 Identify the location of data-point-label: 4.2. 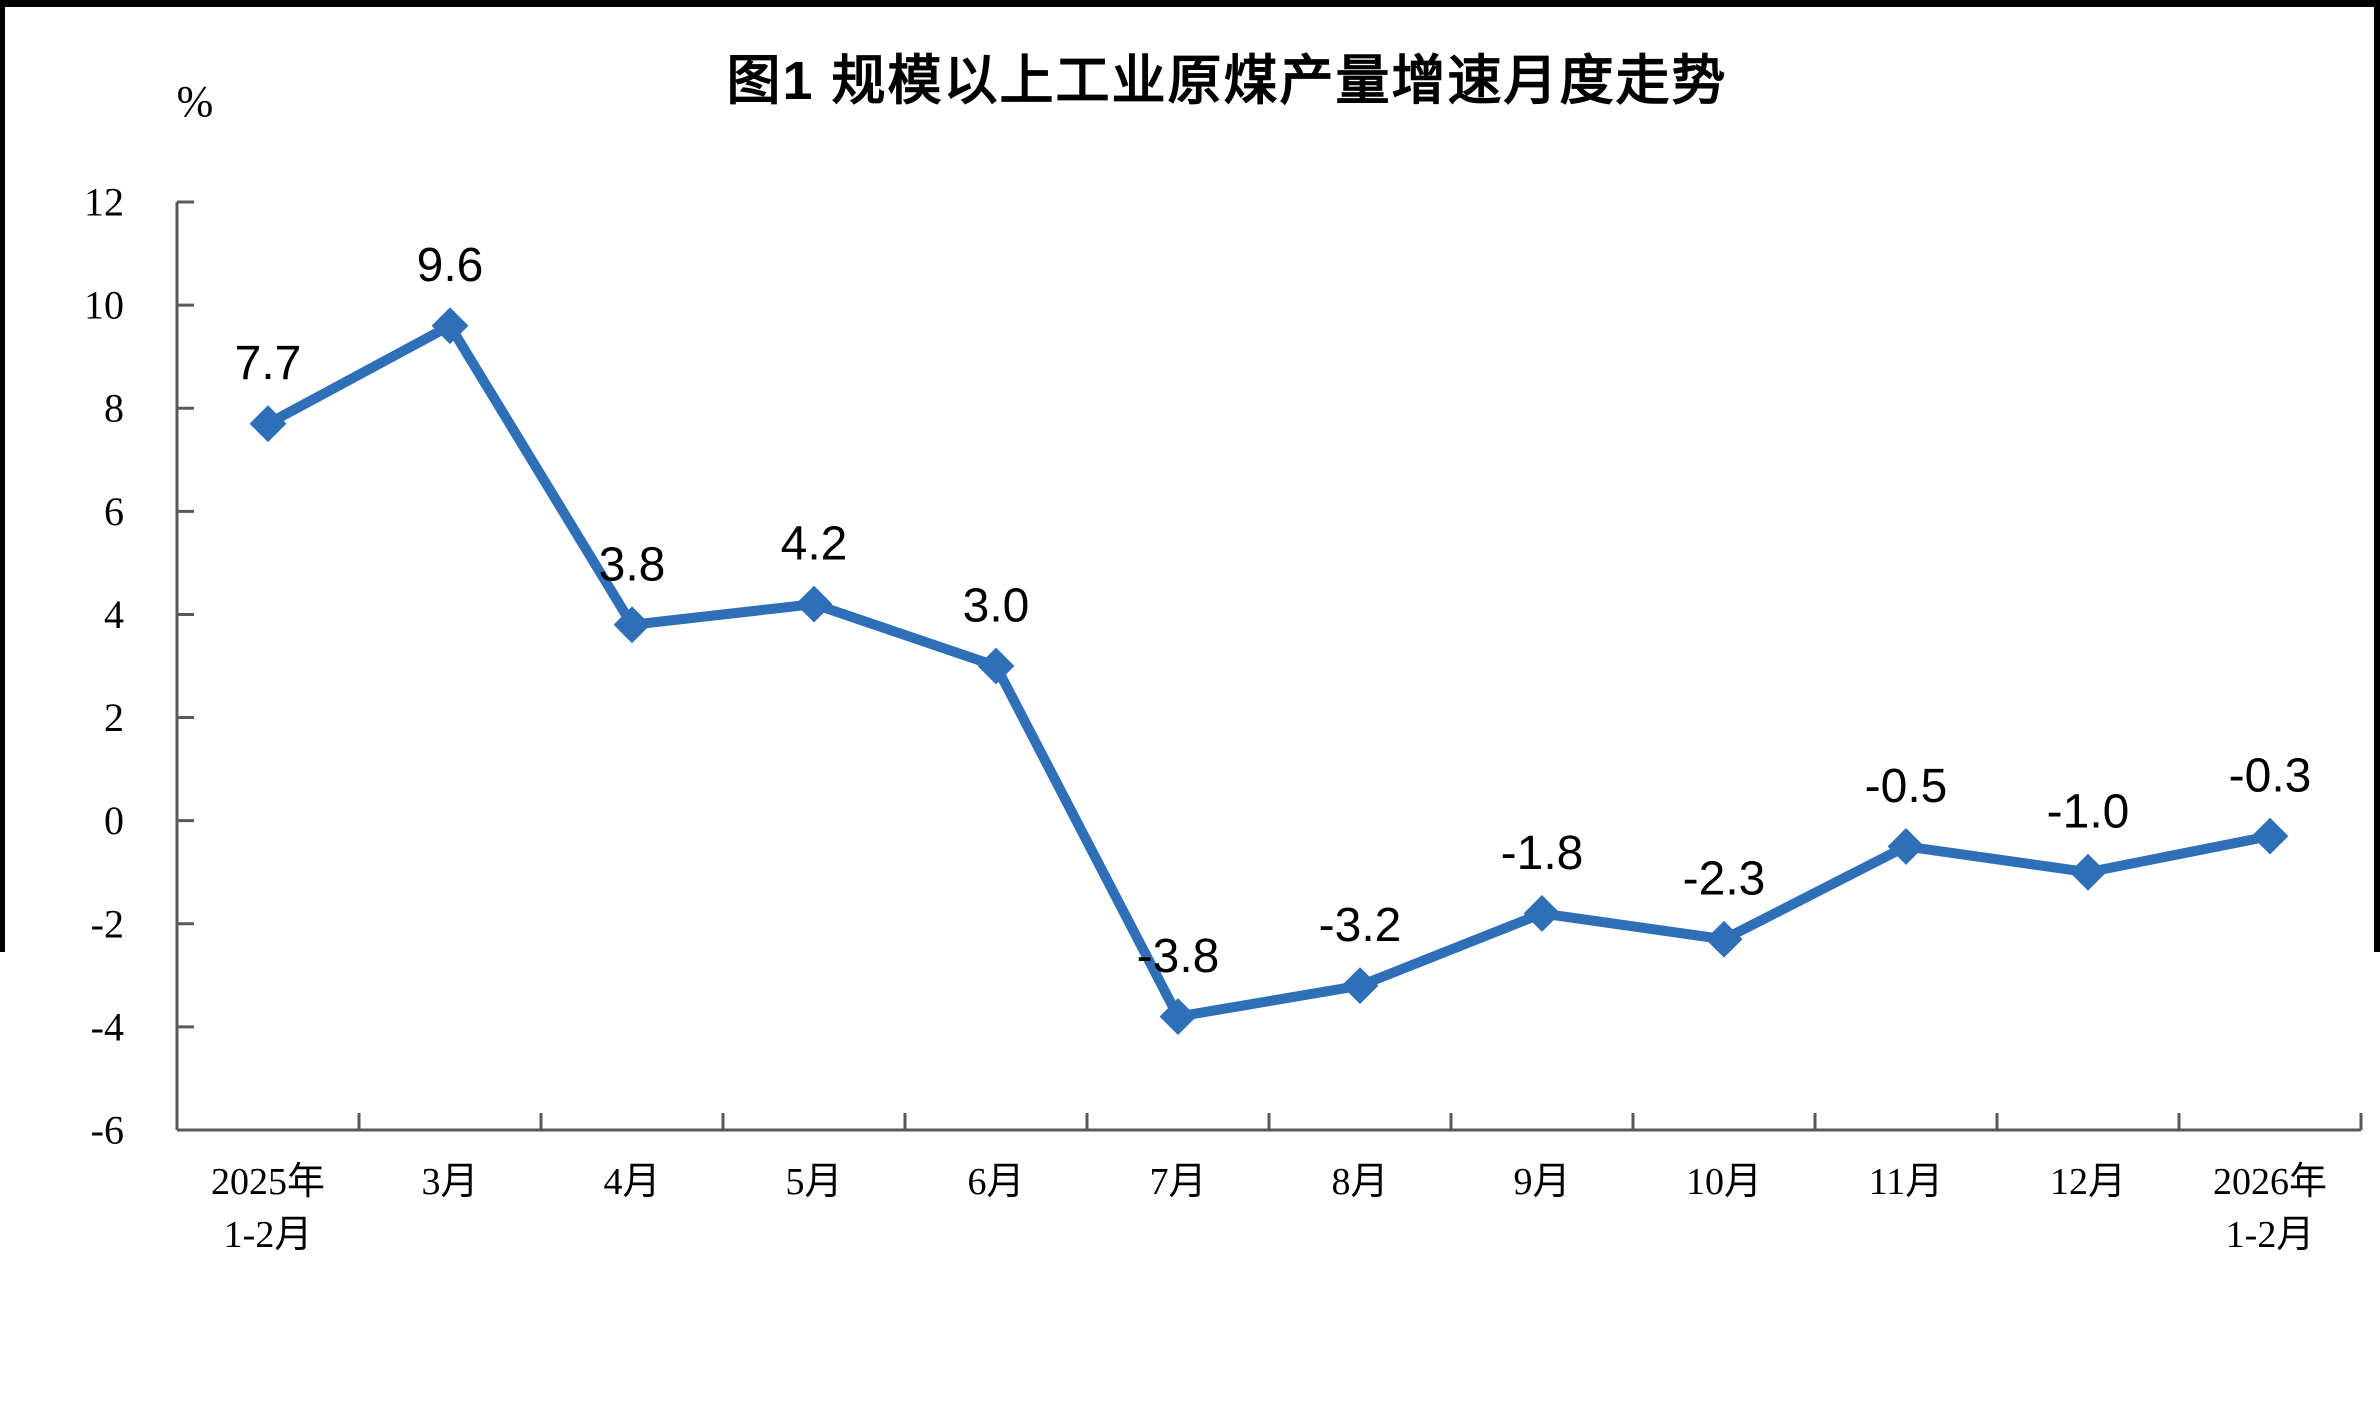
(814, 544).